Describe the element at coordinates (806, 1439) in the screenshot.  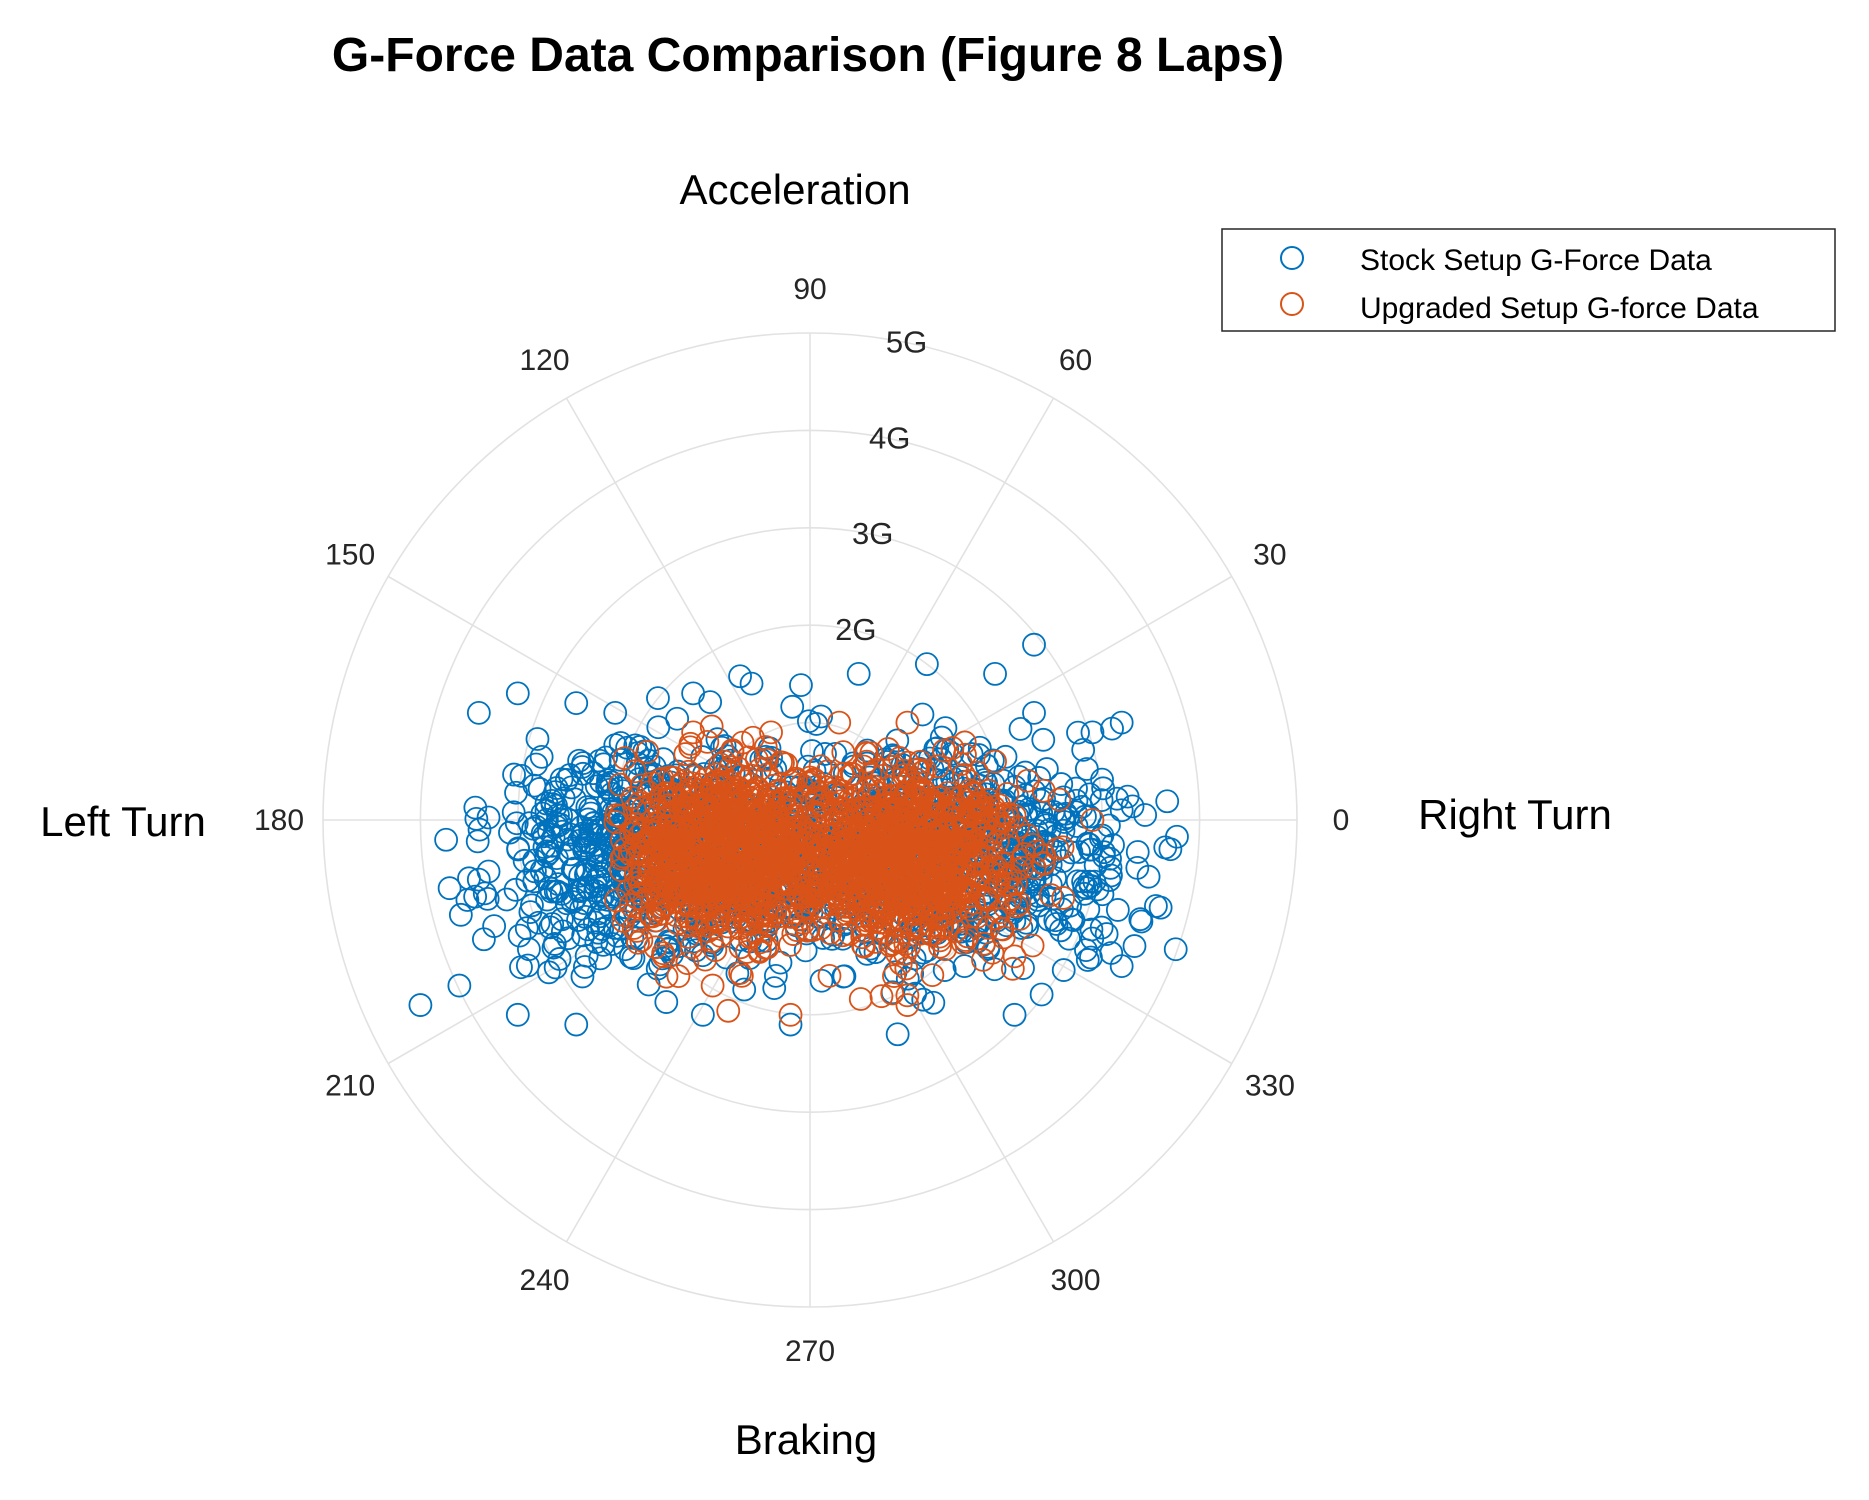
I see `direction-label-braking: Braking` at that location.